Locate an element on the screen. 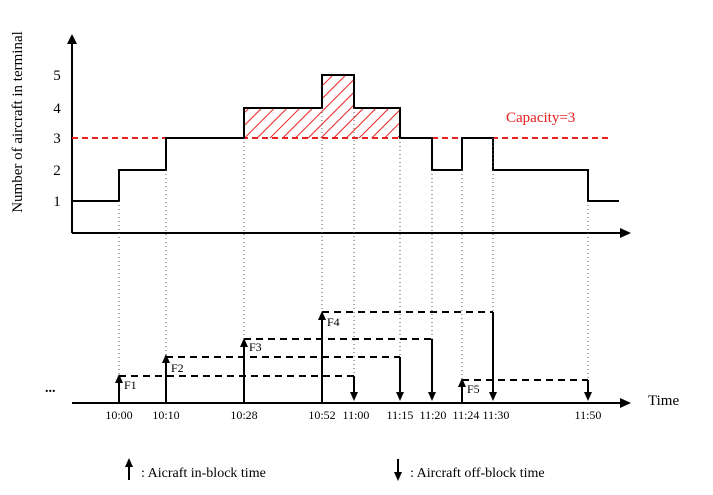 Image resolution: width=713 pixels, height=495 pixels. time-label: 11:50 is located at coordinates (588, 415).